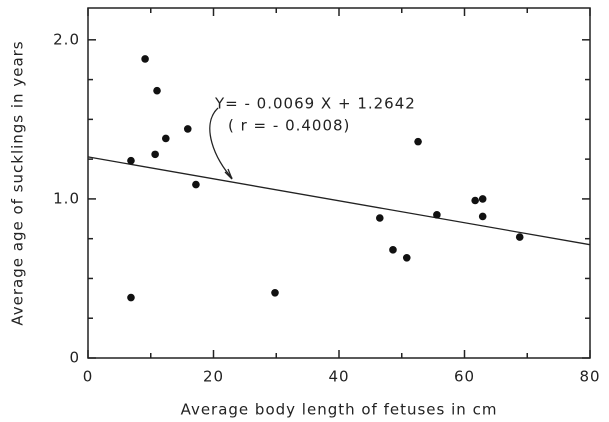  Describe the element at coordinates (228, 174) in the screenshot. I see `arrow-head` at that location.